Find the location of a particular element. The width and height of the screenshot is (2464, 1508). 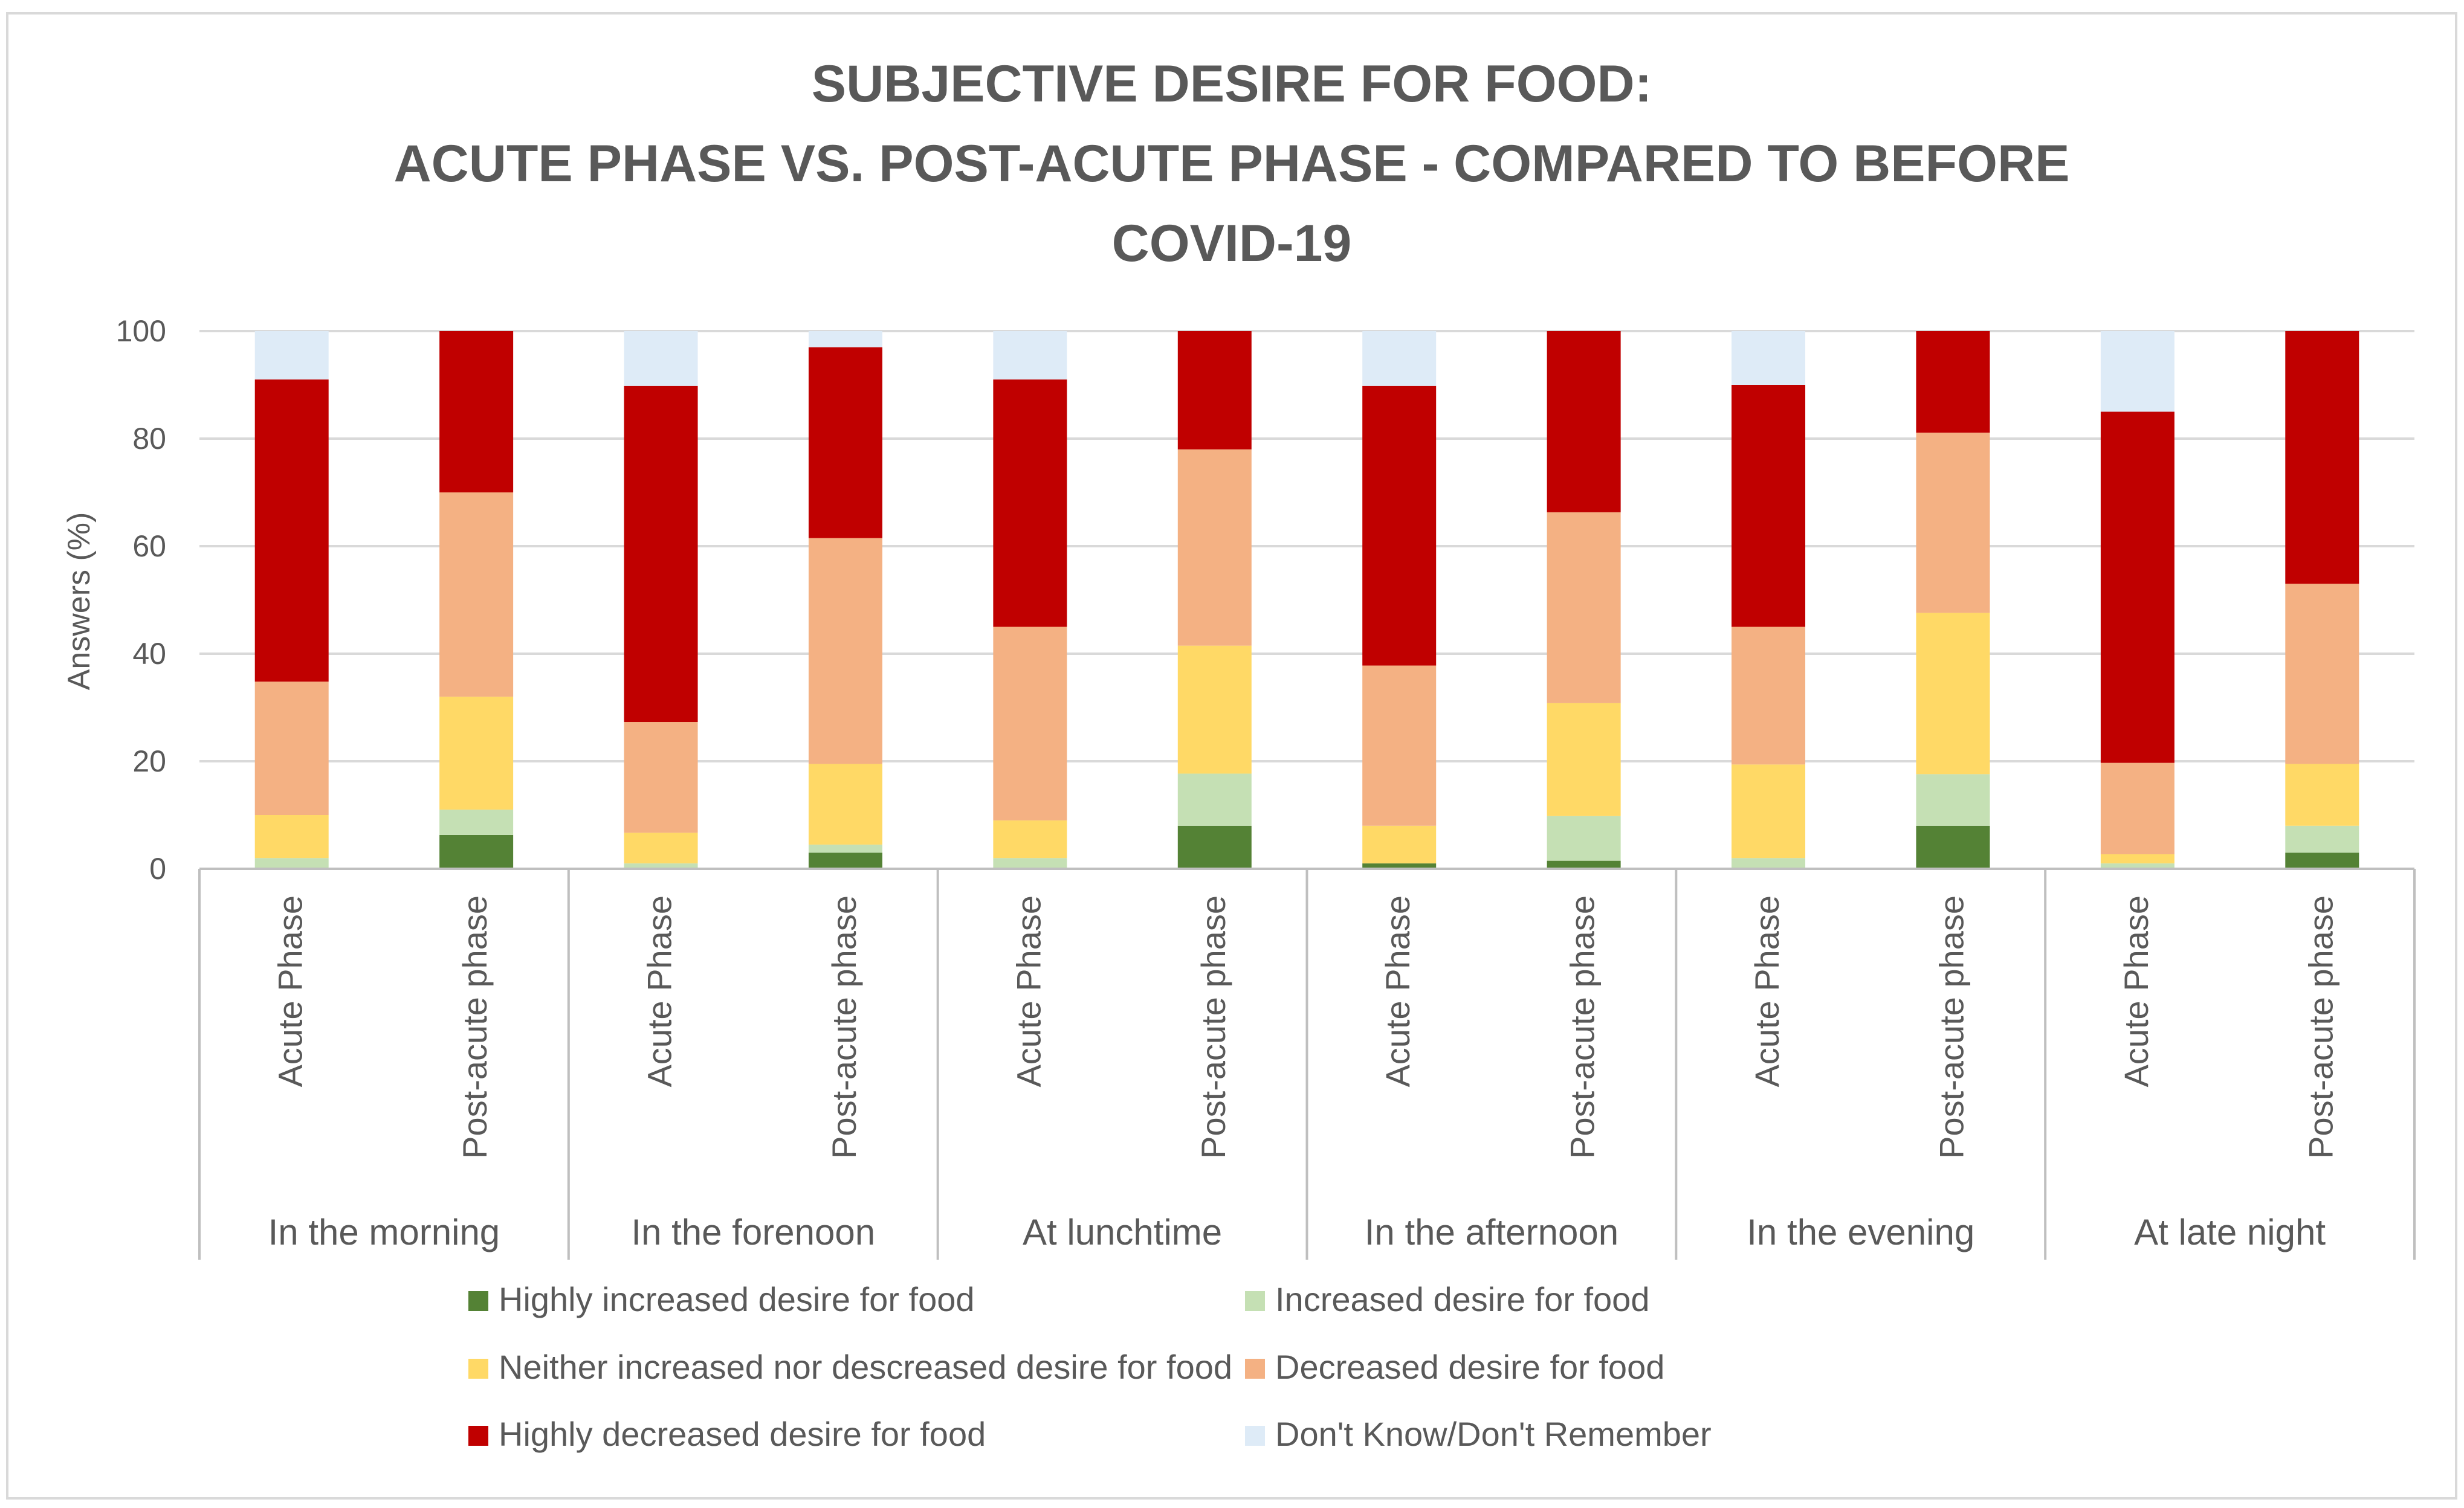

chart-title-line-1: SUBJECTIVE DESIRE FOR FOOD: is located at coordinates (1232, 84).